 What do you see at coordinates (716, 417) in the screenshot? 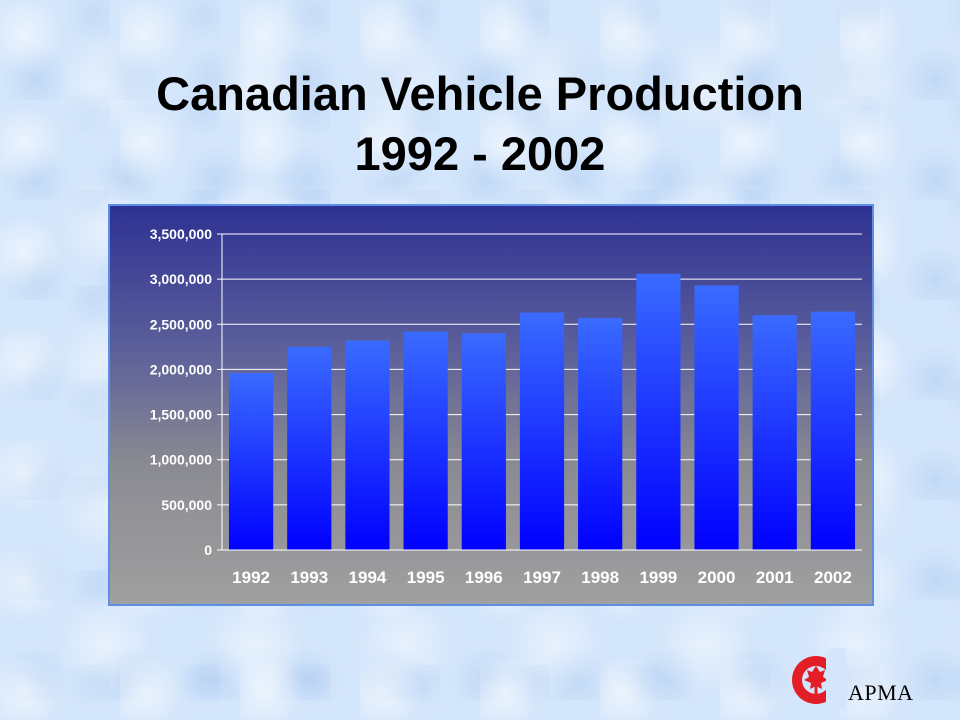
I see `bar-2000` at bounding box center [716, 417].